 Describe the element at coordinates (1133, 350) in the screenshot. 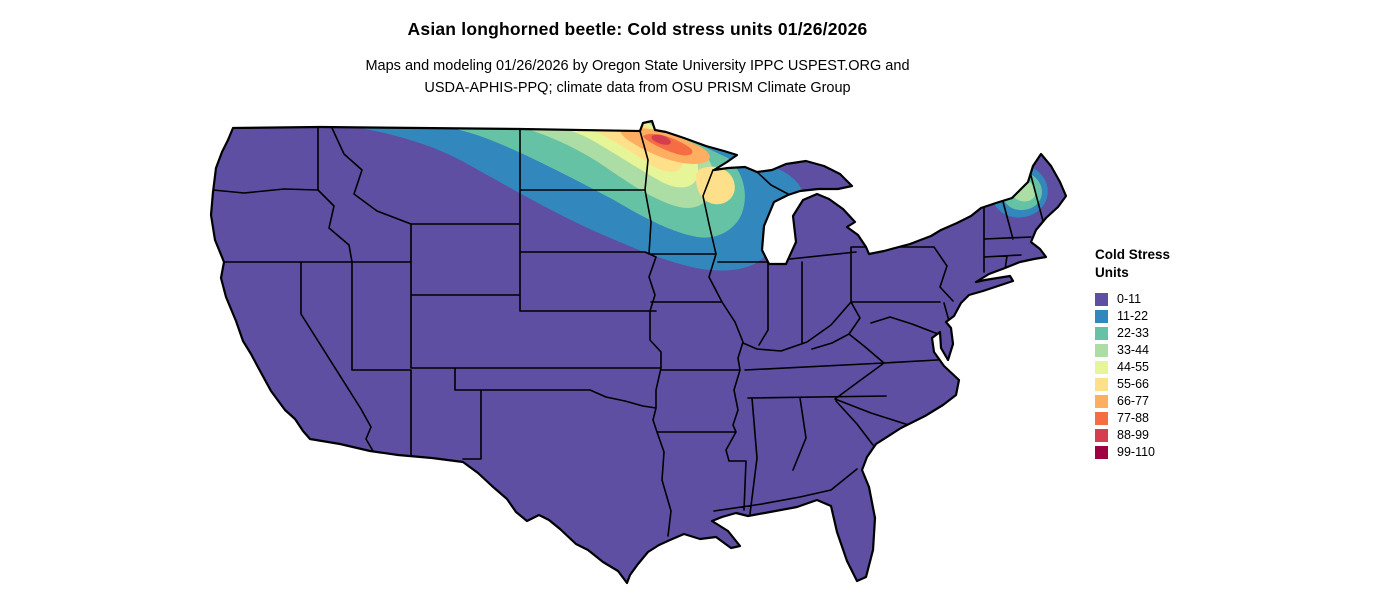

I see `legend-label: 33-44` at that location.